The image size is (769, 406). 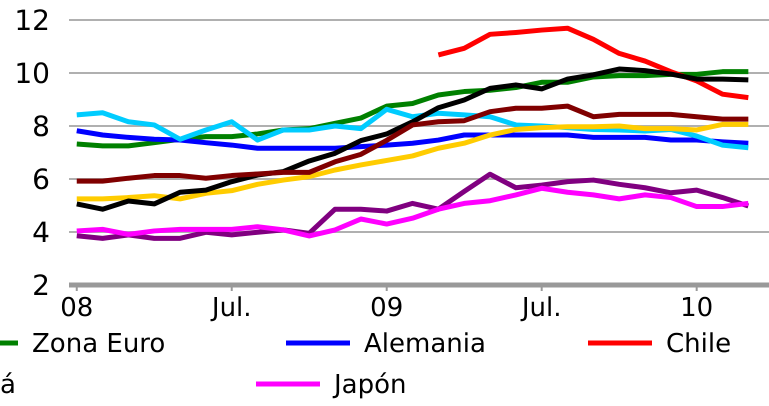 I want to click on y-tick-label: 8, so click(x=41, y=127).